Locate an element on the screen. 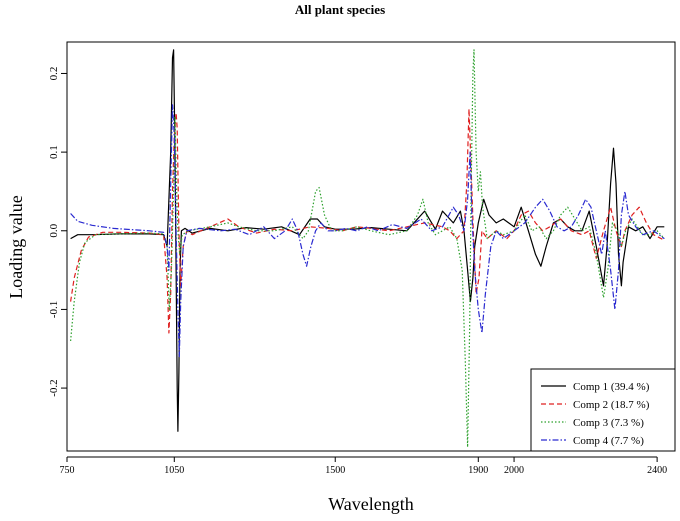  chart-title: All plant species is located at coordinates (340, 9).